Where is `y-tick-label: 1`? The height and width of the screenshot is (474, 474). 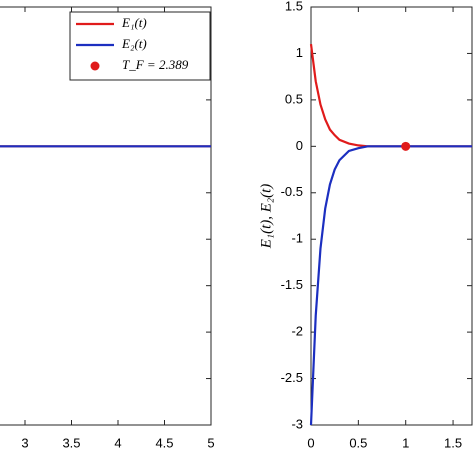
y-tick-label: 1 is located at coordinates (299, 52).